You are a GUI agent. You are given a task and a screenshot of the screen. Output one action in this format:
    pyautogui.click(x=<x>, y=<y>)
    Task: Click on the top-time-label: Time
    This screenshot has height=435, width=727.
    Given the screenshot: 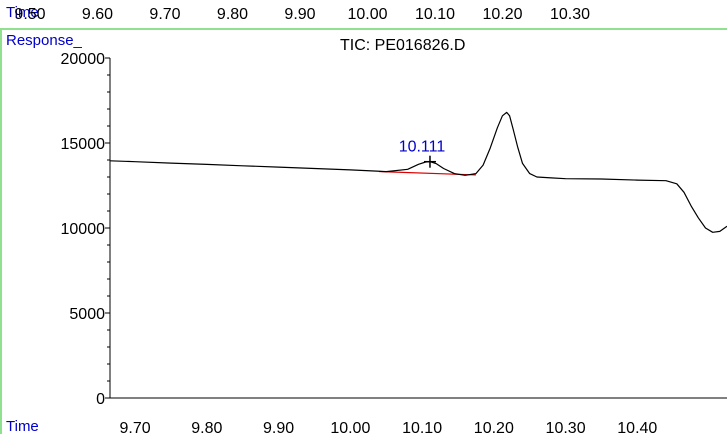 What is the action you would take?
    pyautogui.click(x=22, y=12)
    